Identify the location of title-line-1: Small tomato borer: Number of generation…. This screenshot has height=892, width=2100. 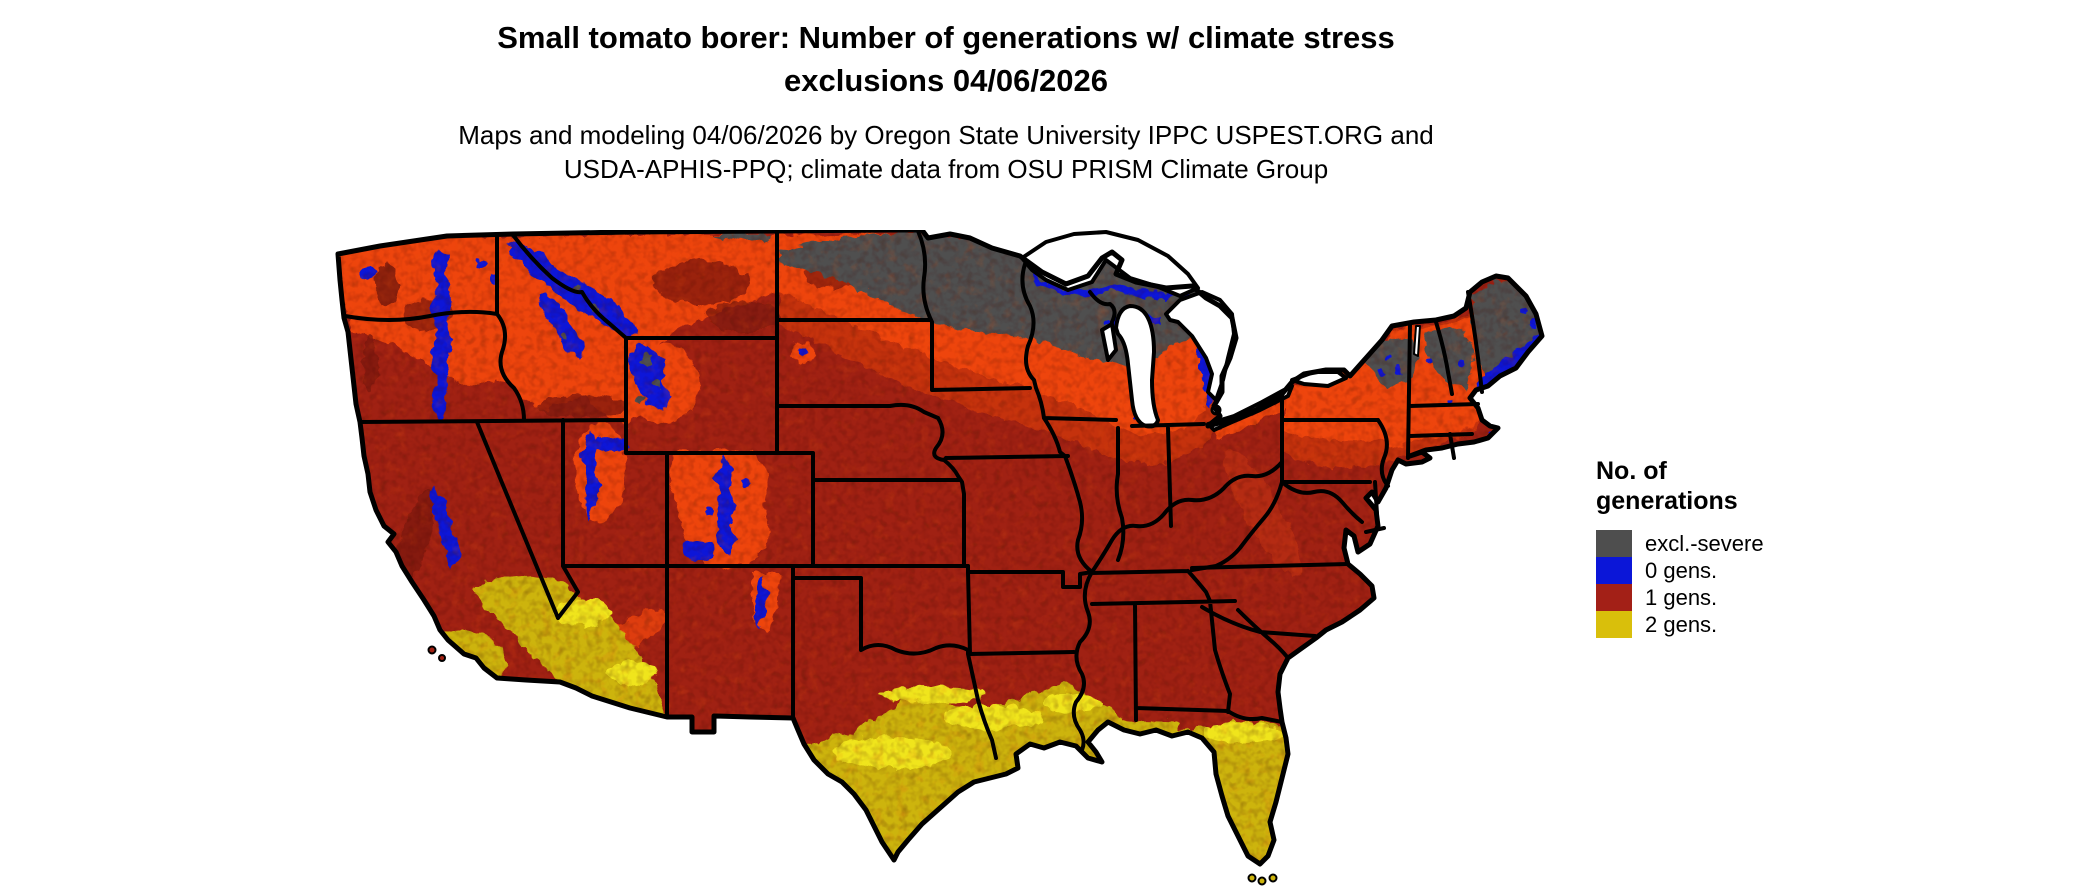
(946, 37).